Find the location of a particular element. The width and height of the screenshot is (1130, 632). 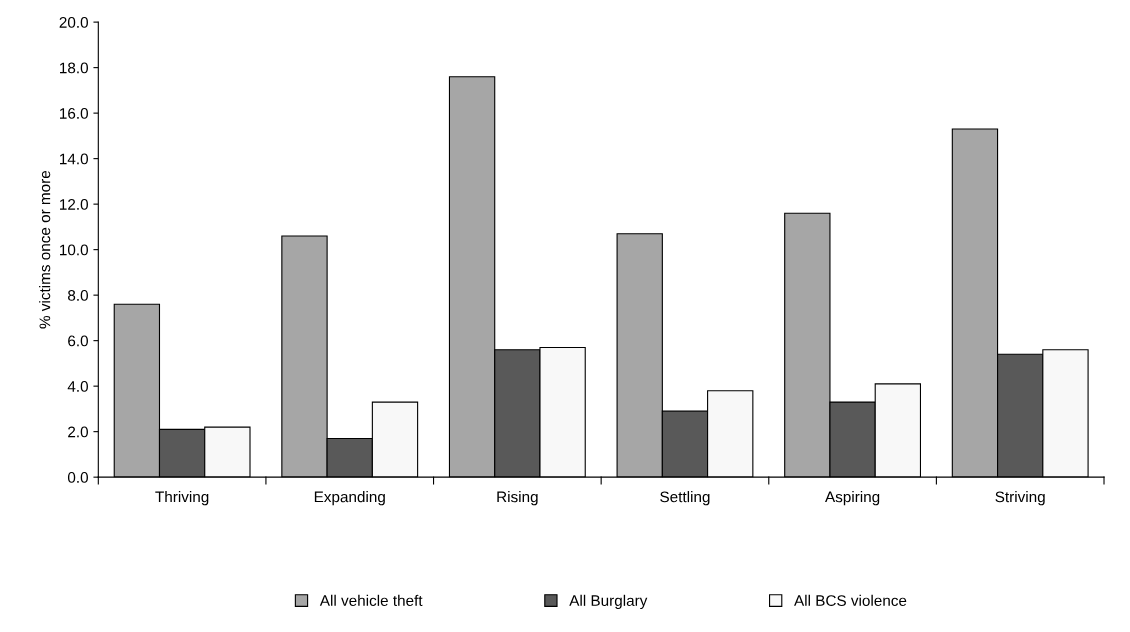

legend-label: All vehicle theft is located at coordinates (371, 600).